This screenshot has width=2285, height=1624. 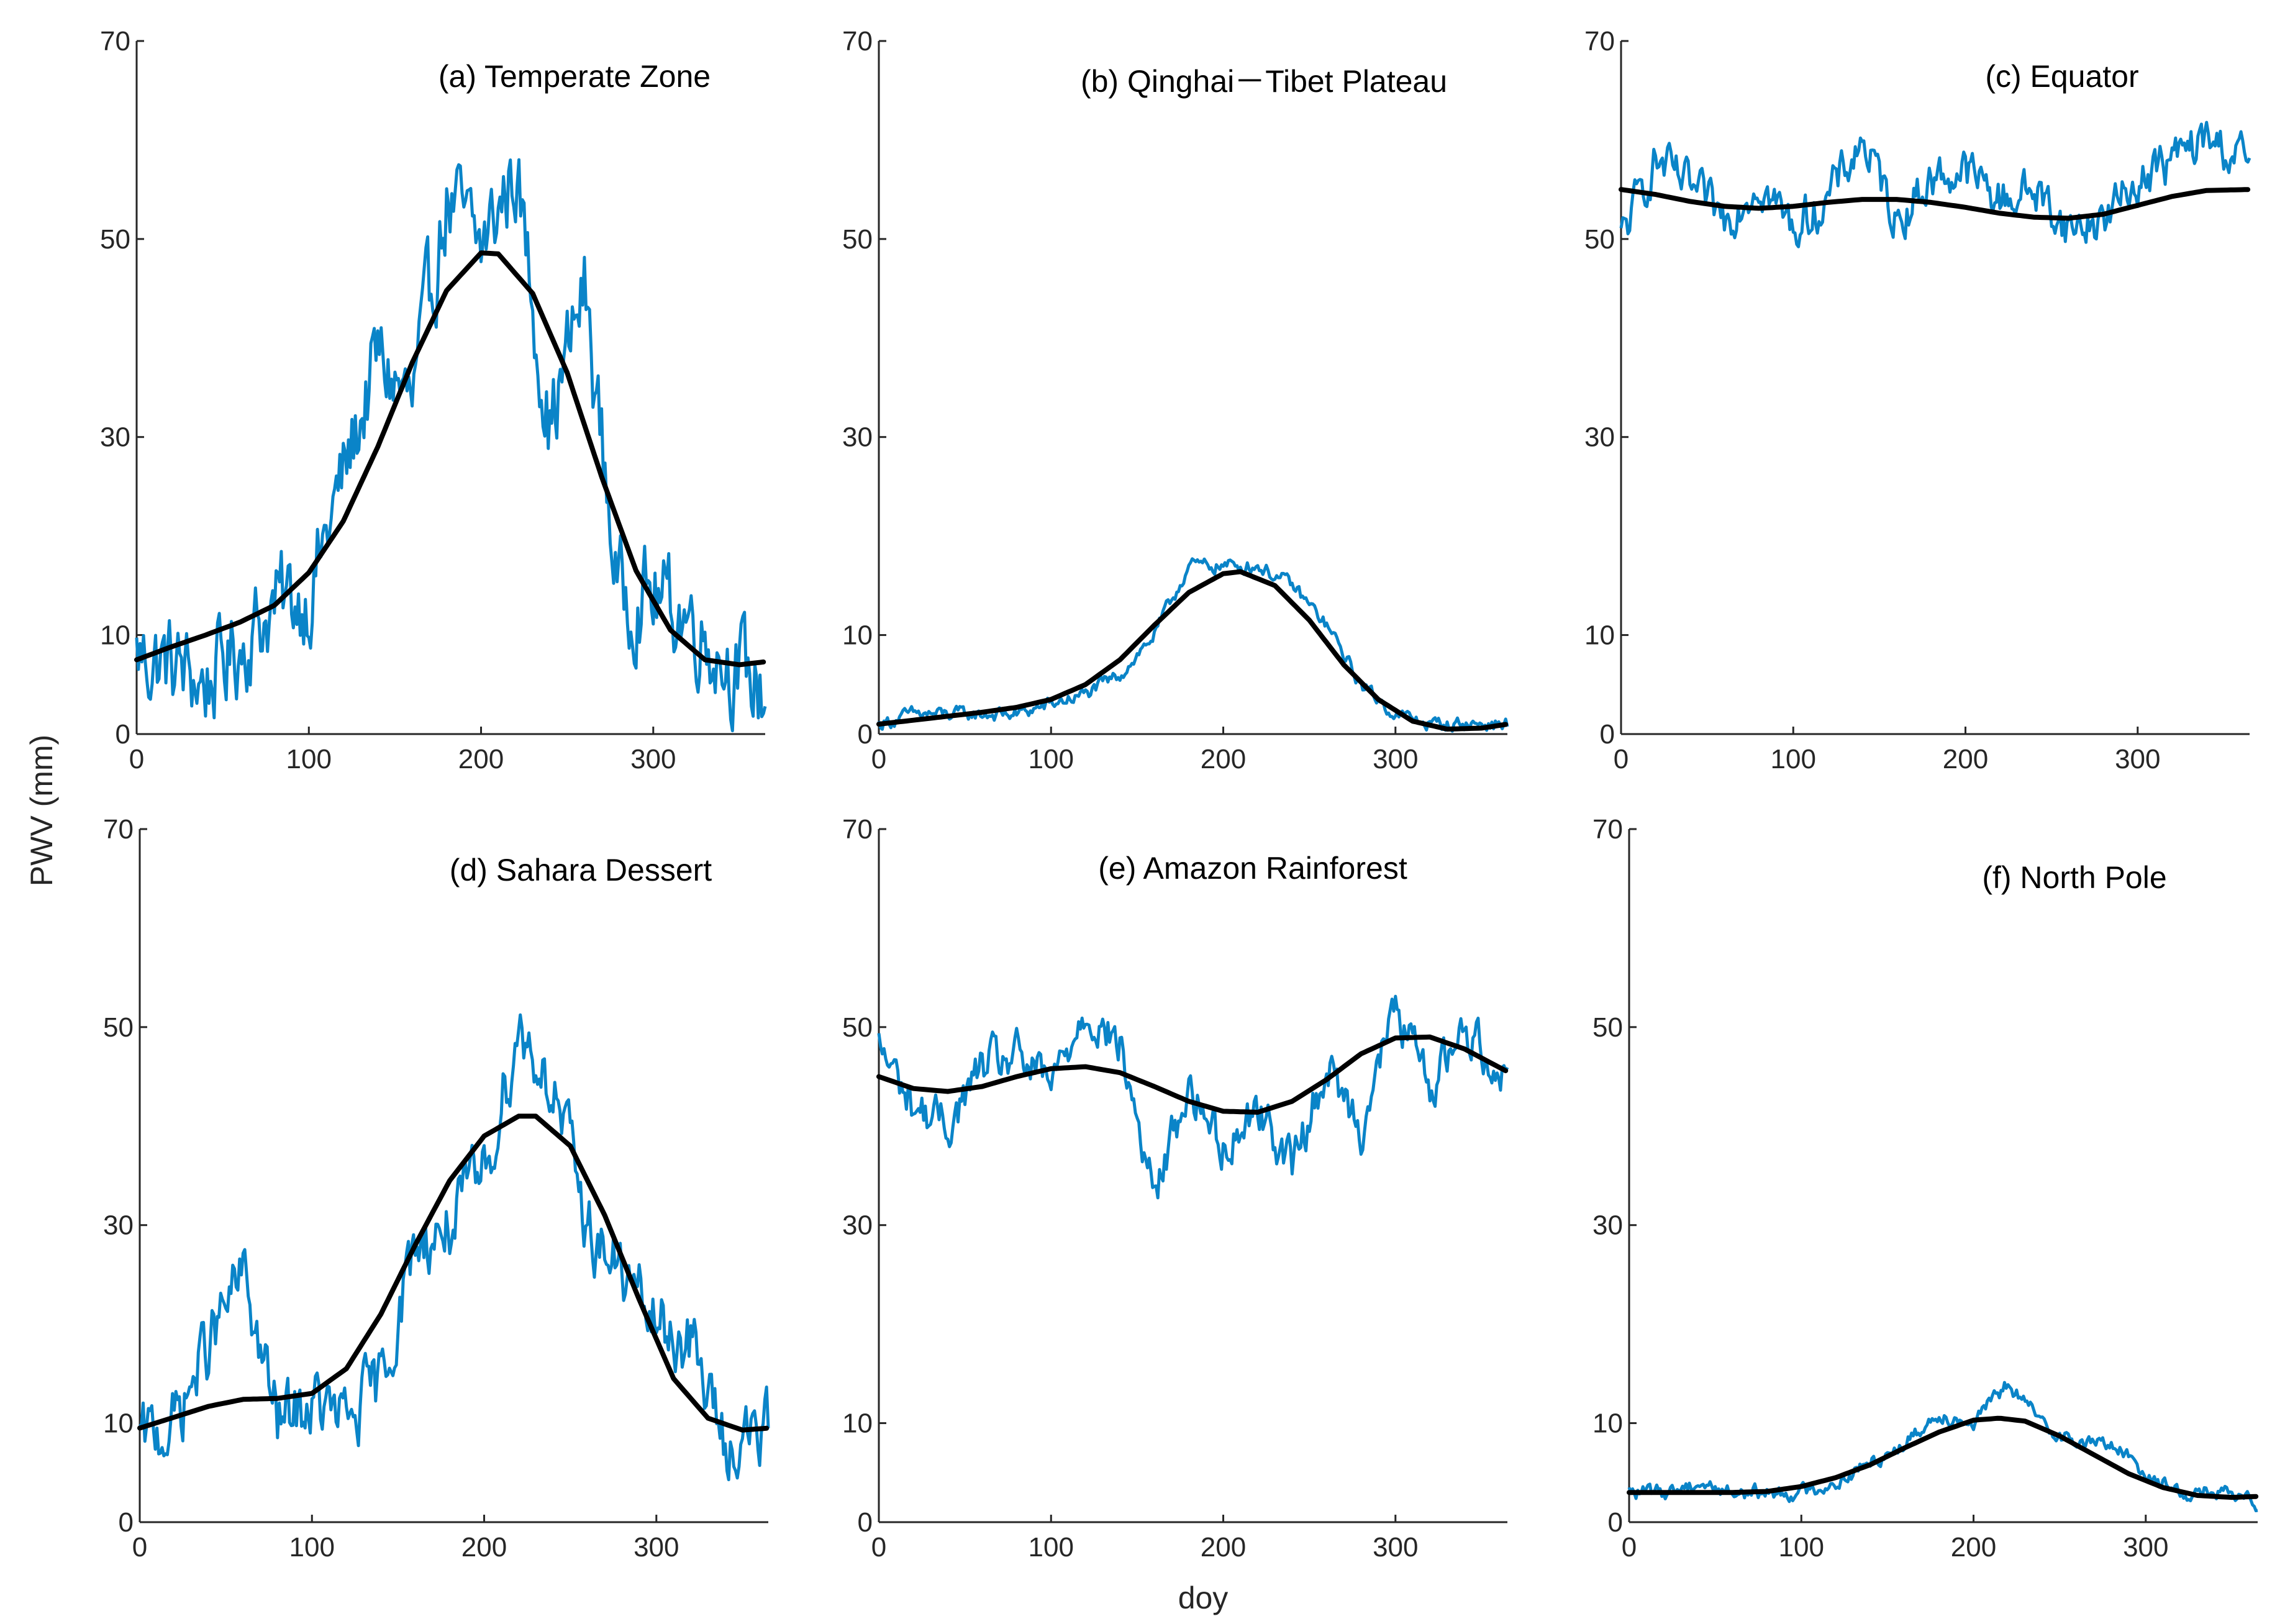 What do you see at coordinates (575, 76) in the screenshot?
I see `panel-title: (a) Temperate Zone` at bounding box center [575, 76].